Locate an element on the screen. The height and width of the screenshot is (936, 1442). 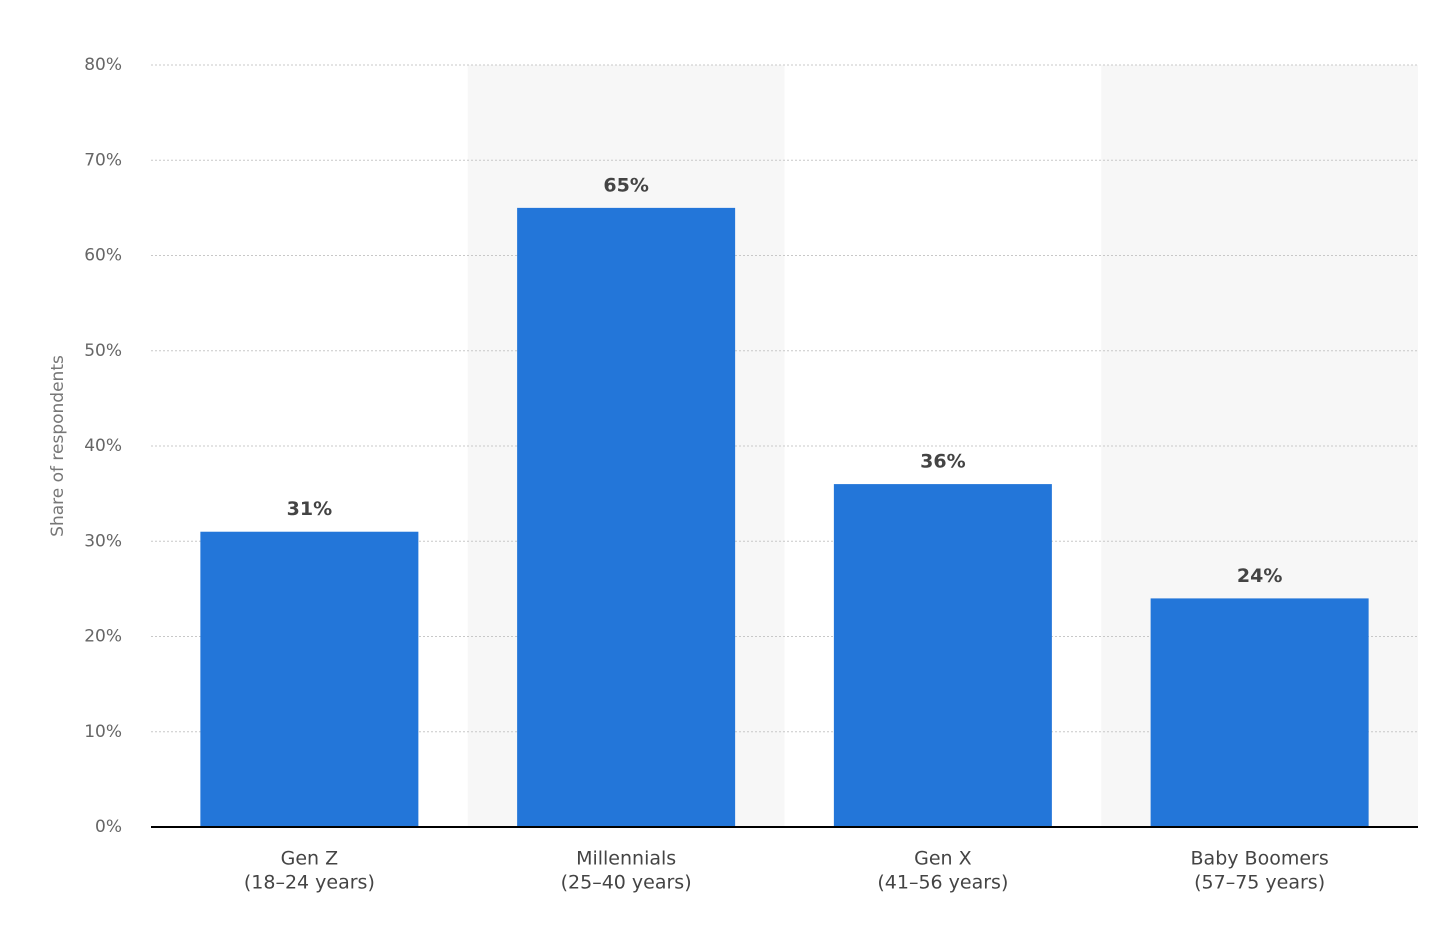
x-tick-label: Baby Boomers is located at coordinates (1260, 859).